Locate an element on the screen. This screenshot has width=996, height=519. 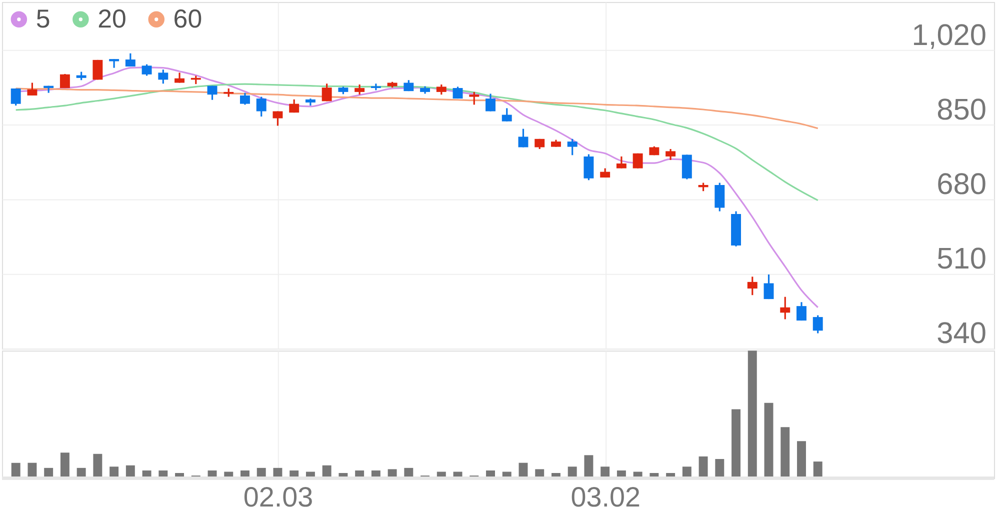
y-tick-label: 510 is located at coordinates (961, 259).